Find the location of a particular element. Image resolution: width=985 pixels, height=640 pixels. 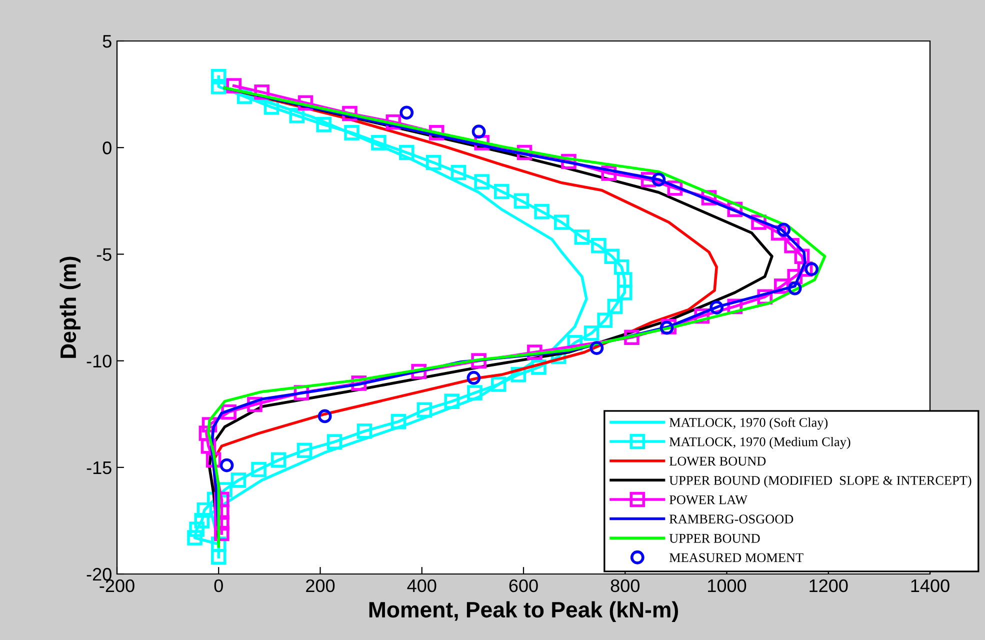

y-tick-label: -15 is located at coordinates (99, 468).